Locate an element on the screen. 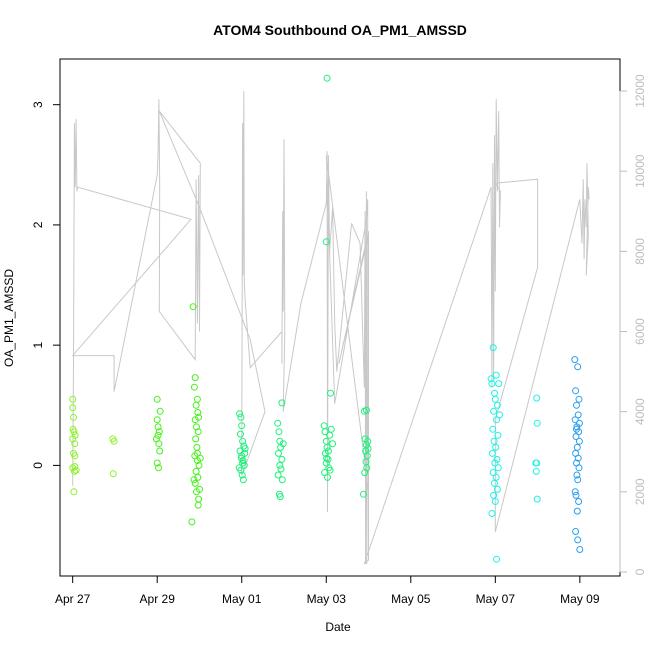 This screenshot has width=650, height=650. y-tick-label: 1 is located at coordinates (38, 345).